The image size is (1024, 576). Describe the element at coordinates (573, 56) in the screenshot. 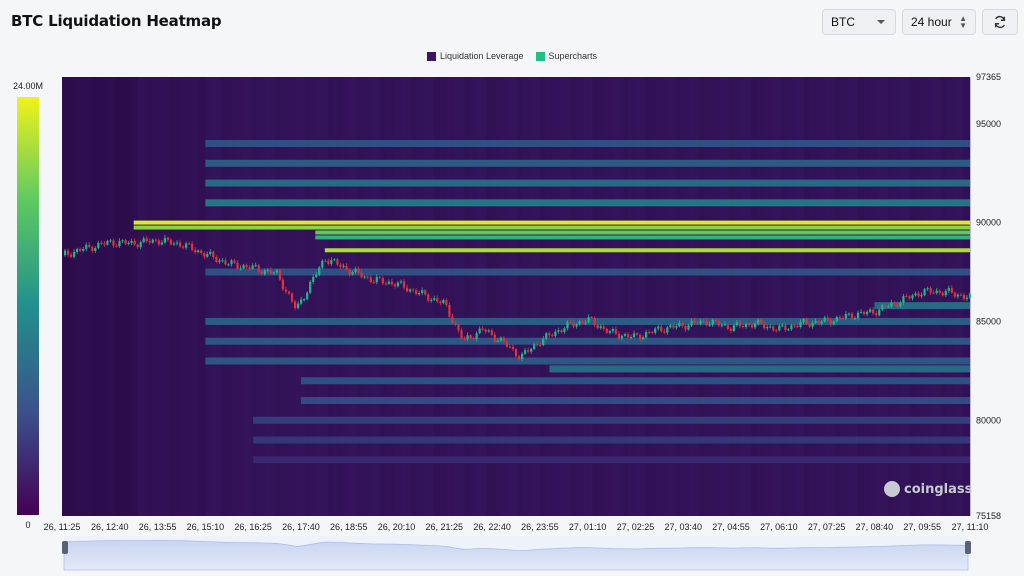

I see `legend-label-supercharts: Supercharts` at that location.